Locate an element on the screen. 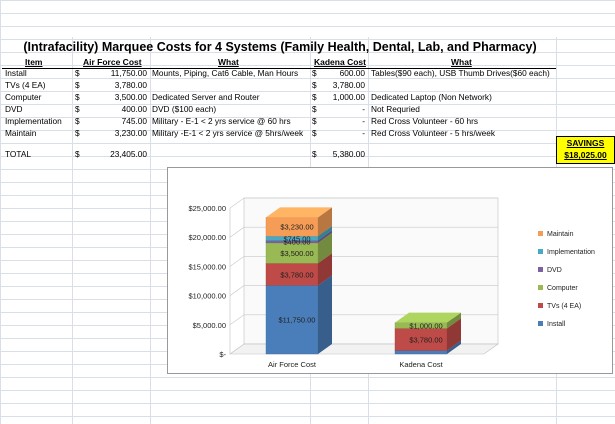 The image size is (615, 424). row-kadena-value: 3,780.00 is located at coordinates (348, 85).